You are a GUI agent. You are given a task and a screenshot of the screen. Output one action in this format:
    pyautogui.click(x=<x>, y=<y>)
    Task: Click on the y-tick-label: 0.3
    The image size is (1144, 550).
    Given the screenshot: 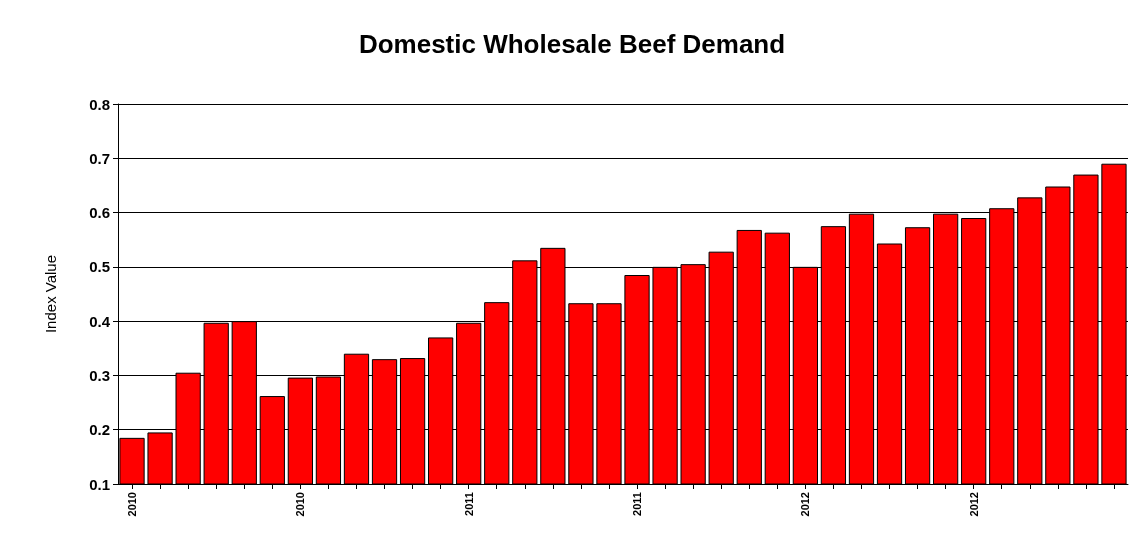 What is the action you would take?
    pyautogui.click(x=99, y=375)
    